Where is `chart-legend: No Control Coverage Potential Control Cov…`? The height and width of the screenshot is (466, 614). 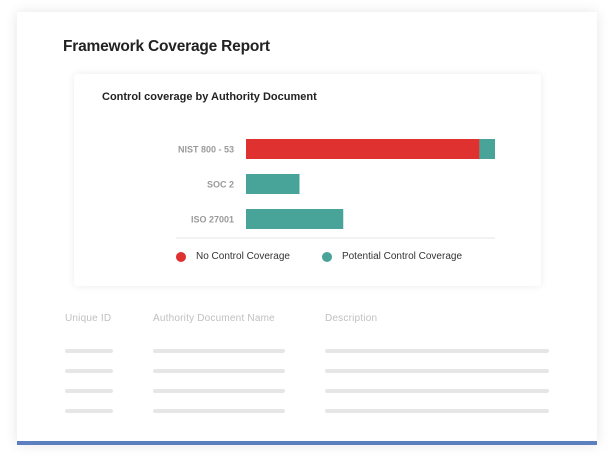 chart-legend: No Control Coverage Potential Control Cov… is located at coordinates (319, 256).